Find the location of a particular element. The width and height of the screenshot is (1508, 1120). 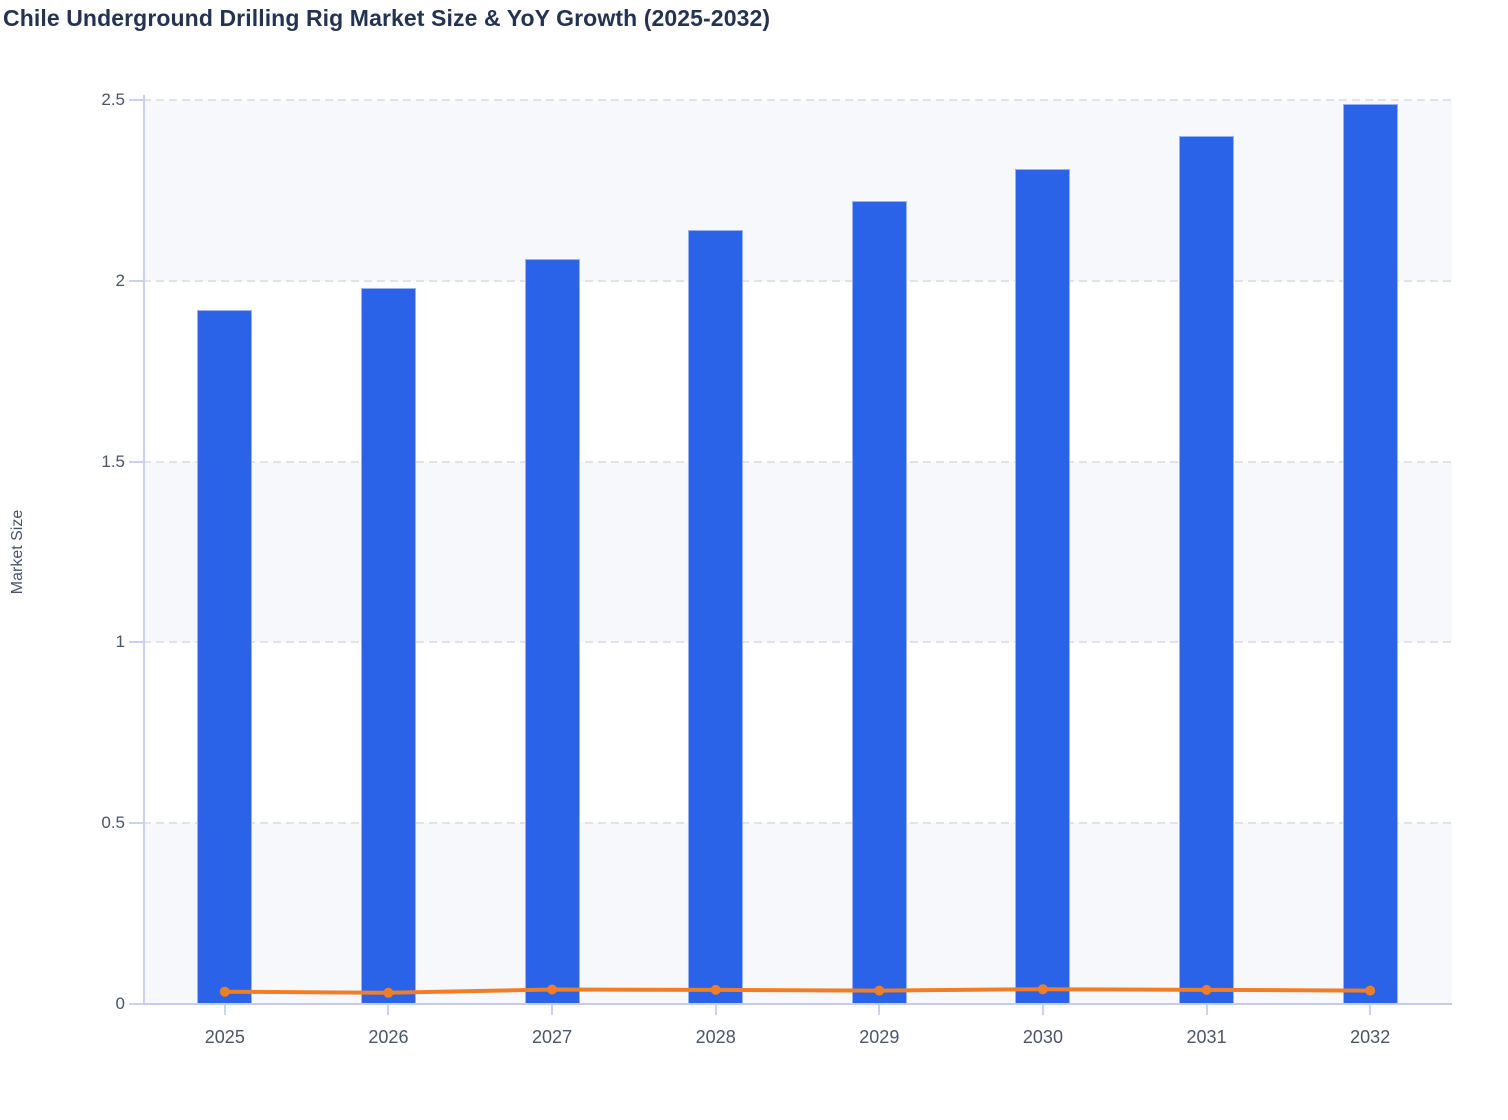

yoy-growth-point-2026 is located at coordinates (388, 992).